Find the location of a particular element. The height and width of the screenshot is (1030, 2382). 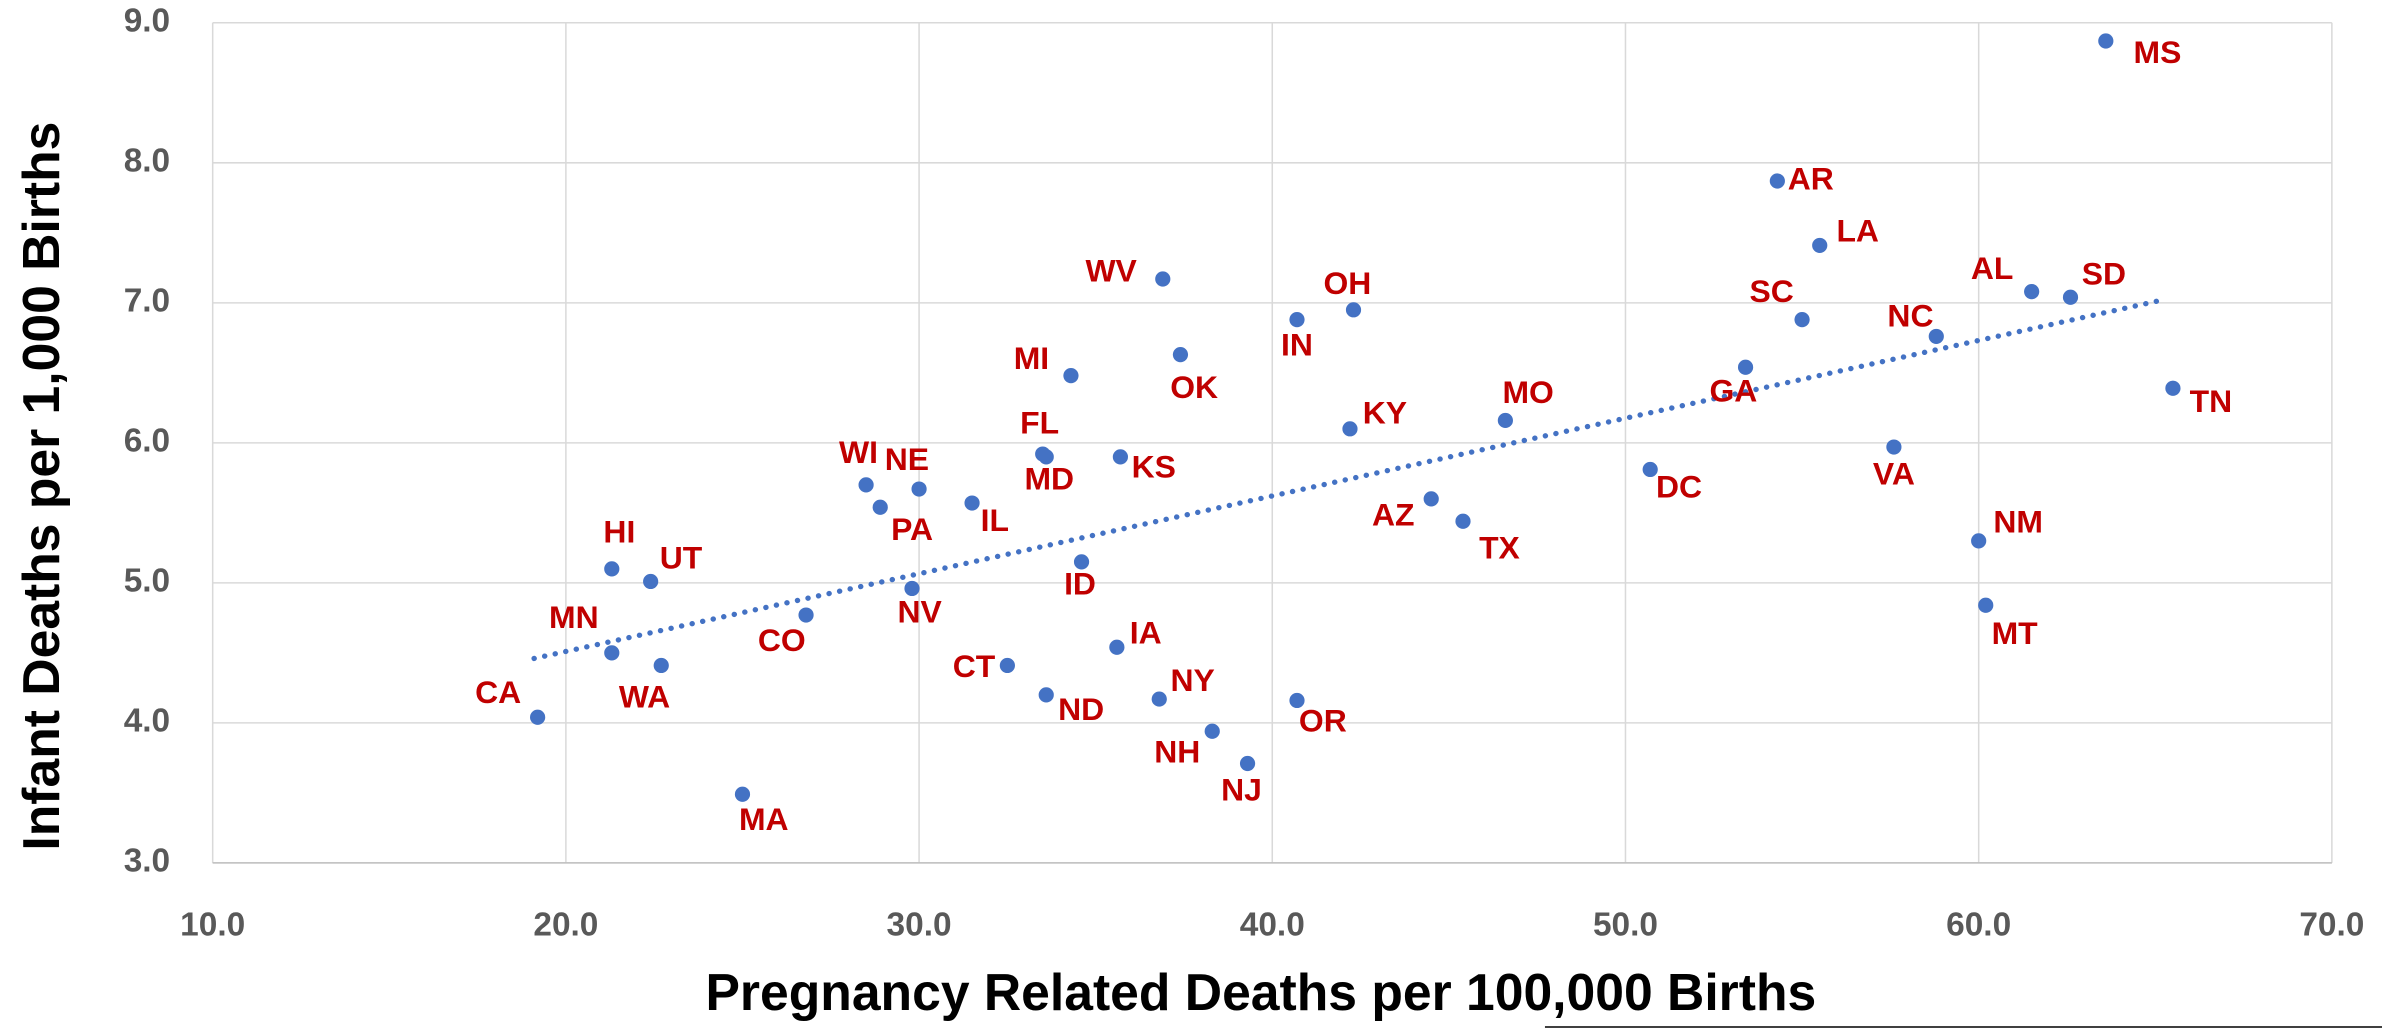

point-label: IA is located at coordinates (1146, 633).